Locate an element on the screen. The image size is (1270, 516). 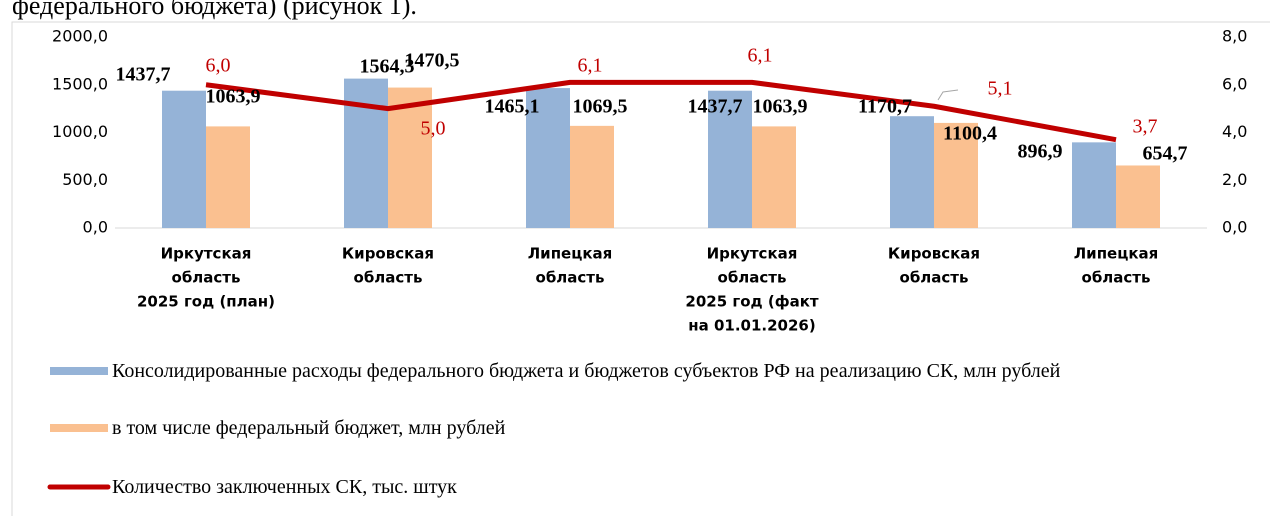
x-tick-label: 2025 год (план) is located at coordinates (206, 302).